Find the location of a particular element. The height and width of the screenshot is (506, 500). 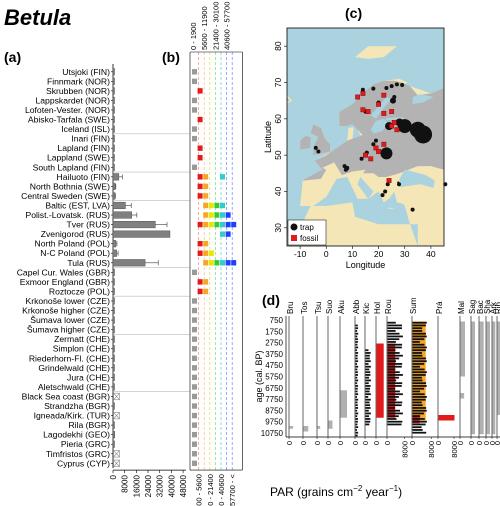

panel-d-site-label: Tsu is located at coordinates (318, 308).